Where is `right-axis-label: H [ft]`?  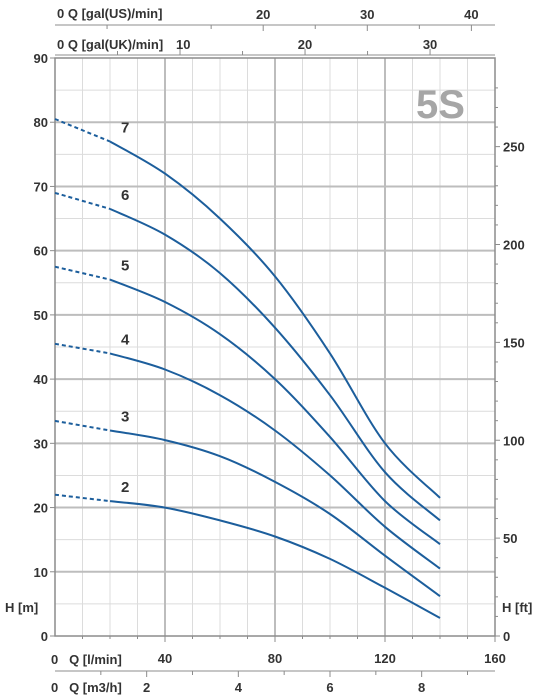 right-axis-label: H [ft] is located at coordinates (517, 607).